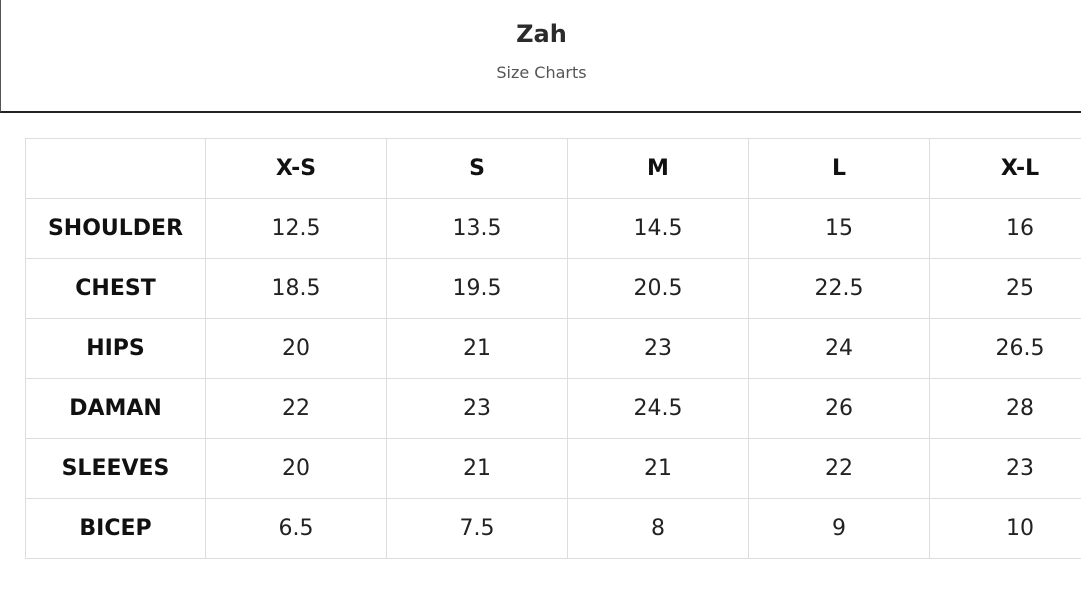 The height and width of the screenshot is (605, 1081). I want to click on table-row: SLEEVES 20 21 21 22 23, so click(553, 468).